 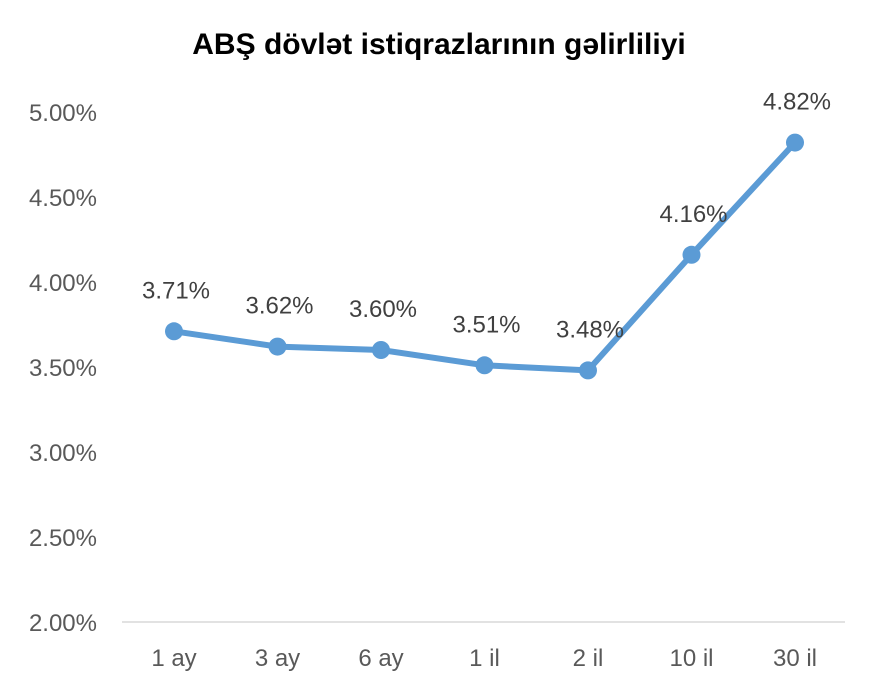 What do you see at coordinates (486, 324) in the screenshot?
I see `data-label: 3.51%` at bounding box center [486, 324].